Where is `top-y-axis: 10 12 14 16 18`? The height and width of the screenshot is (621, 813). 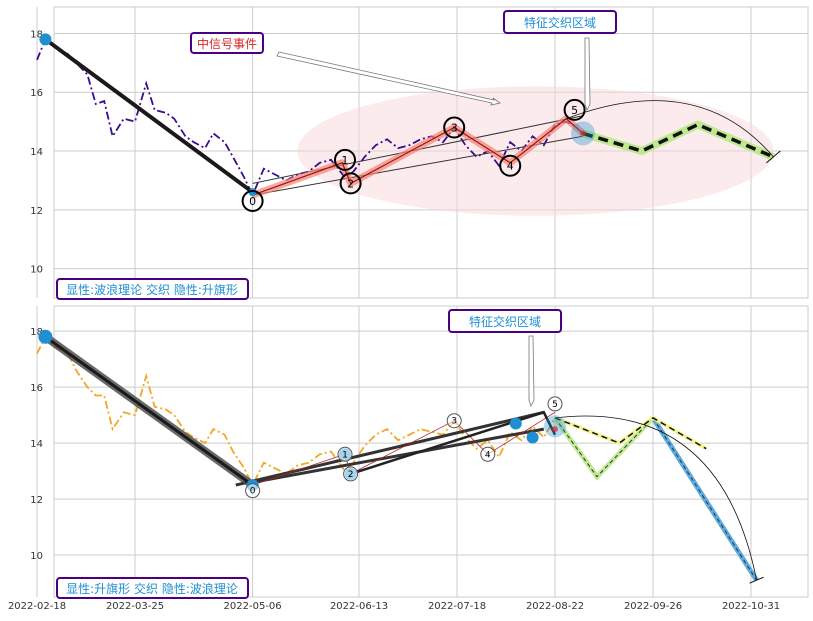 top-y-axis: 10 12 14 16 18 is located at coordinates (36, 152).